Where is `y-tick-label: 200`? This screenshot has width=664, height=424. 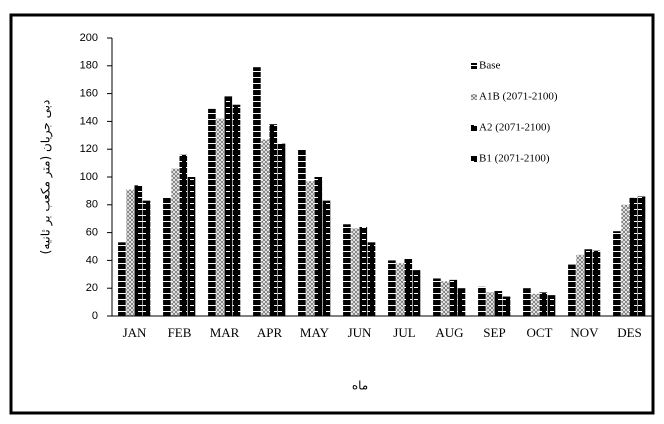 y-tick-label: 200 is located at coordinates (89, 38).